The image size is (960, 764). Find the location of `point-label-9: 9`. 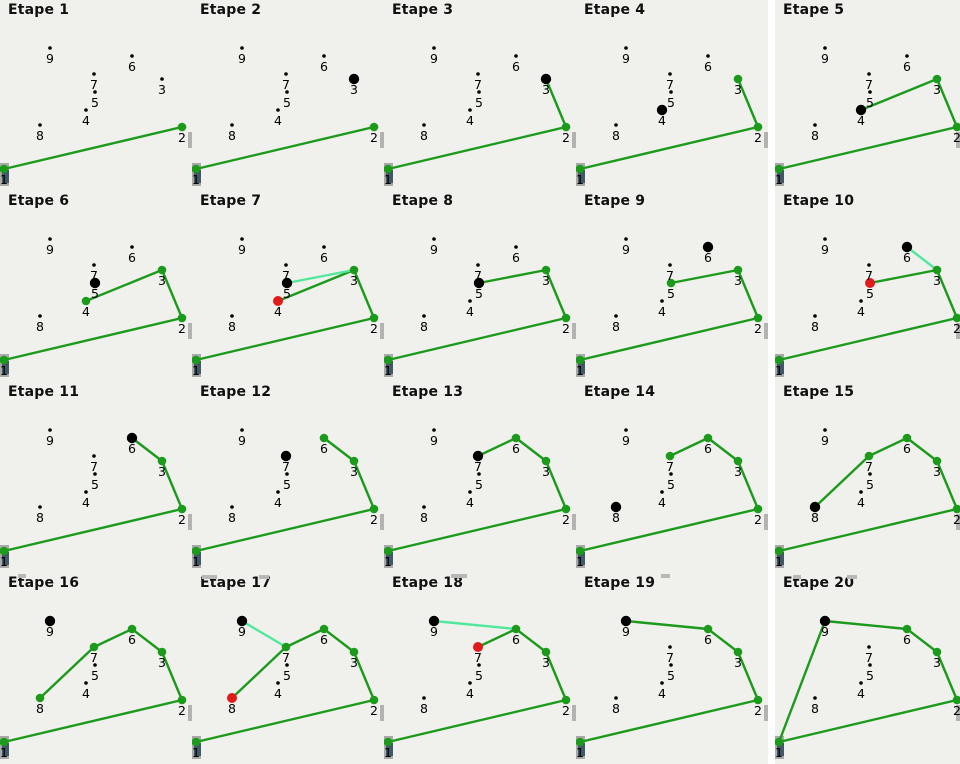

point-label-9: 9 is located at coordinates (626, 440).